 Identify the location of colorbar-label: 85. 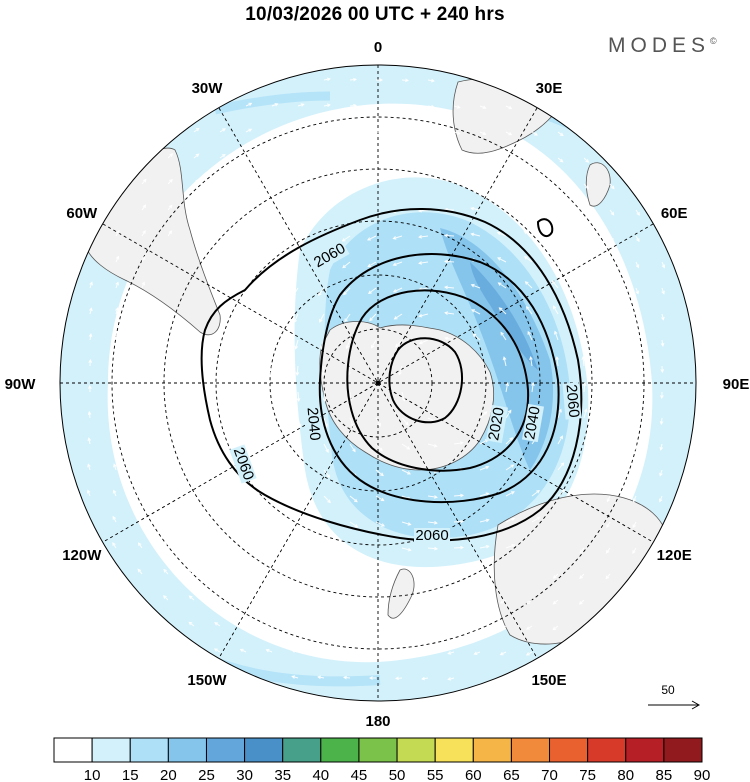
(664, 774).